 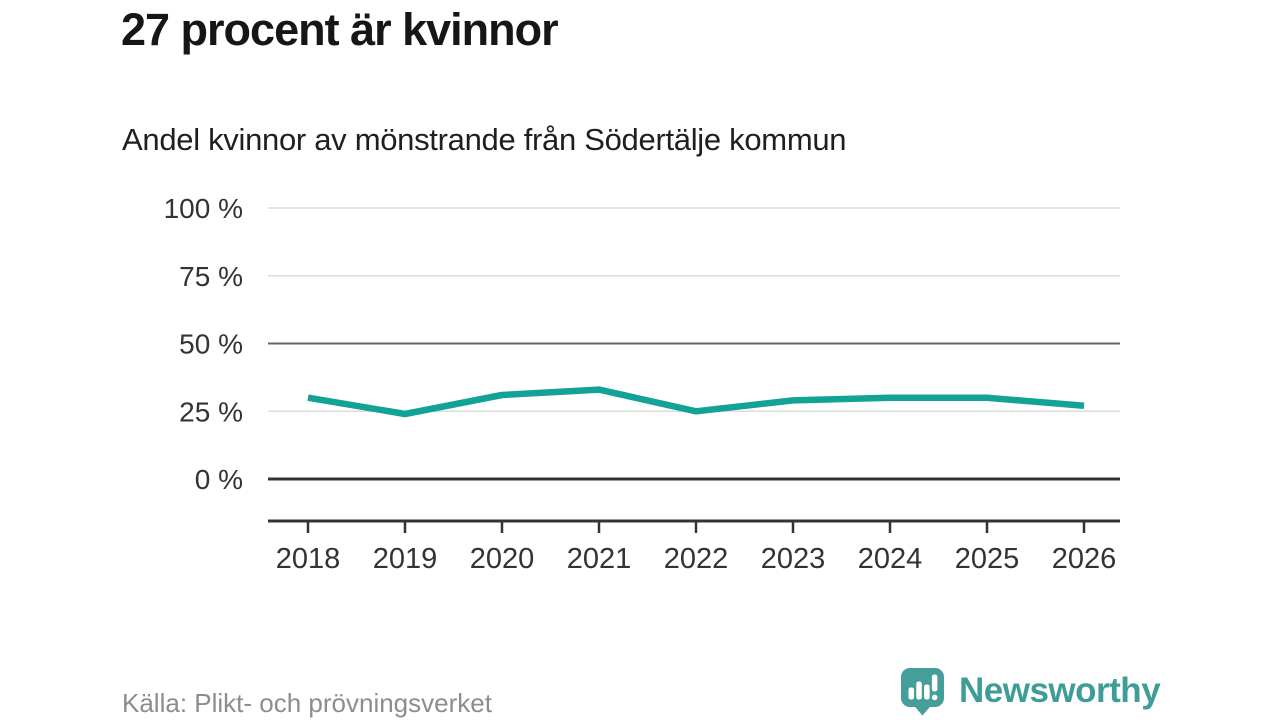 I want to click on x-tick-label: 2019, so click(x=405, y=559).